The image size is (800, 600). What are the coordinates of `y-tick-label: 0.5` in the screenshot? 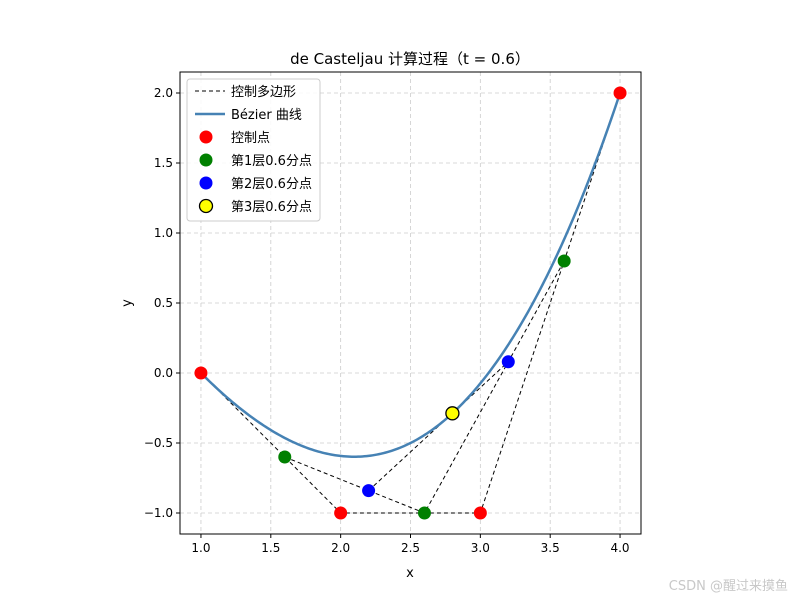 It's located at (163, 303).